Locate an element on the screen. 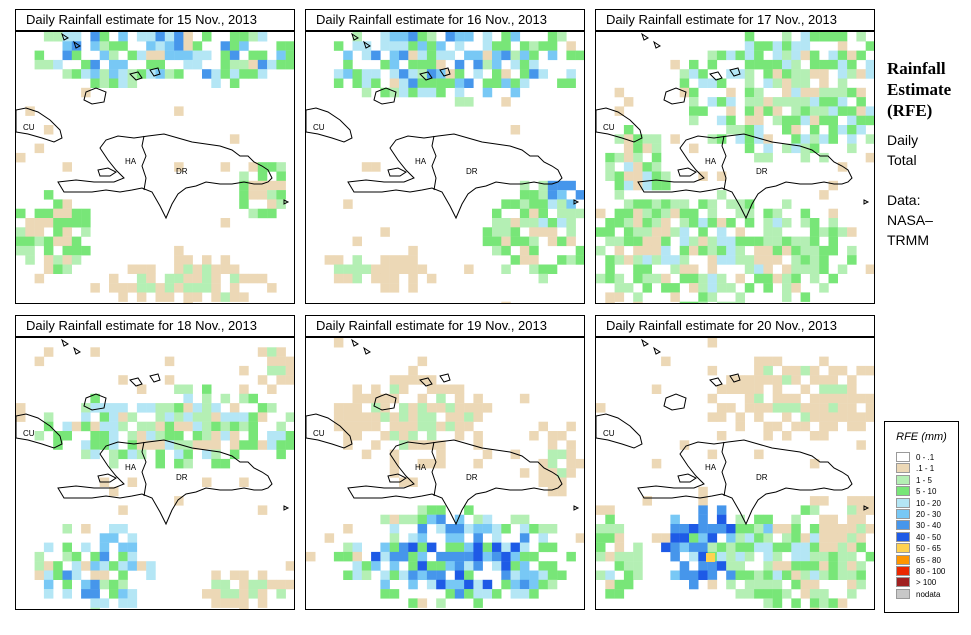 The image size is (971, 635). legend-label: 0 - .1 is located at coordinates (925, 457).